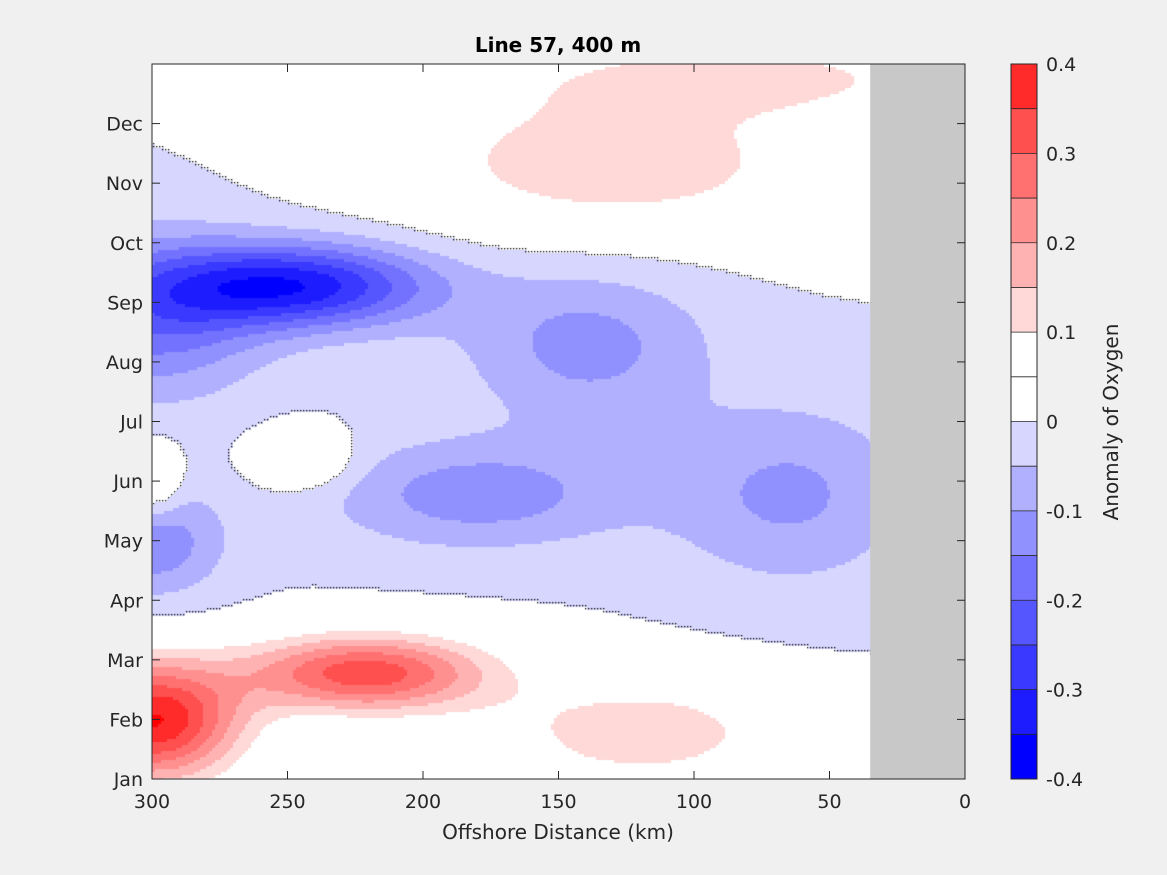  What do you see at coordinates (1052, 423) in the screenshot?
I see `colorbar-tick-label: 0` at bounding box center [1052, 423].